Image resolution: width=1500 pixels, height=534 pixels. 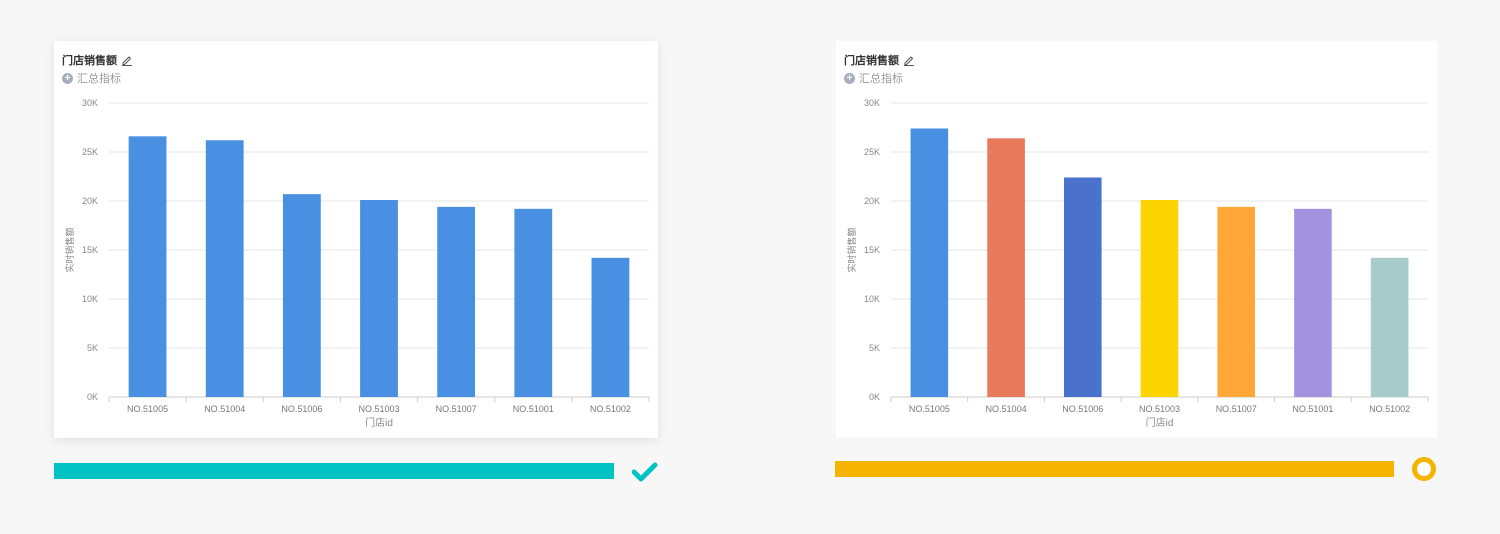 What do you see at coordinates (1114, 469) in the screenshot?
I see `progress-bar-right` at bounding box center [1114, 469].